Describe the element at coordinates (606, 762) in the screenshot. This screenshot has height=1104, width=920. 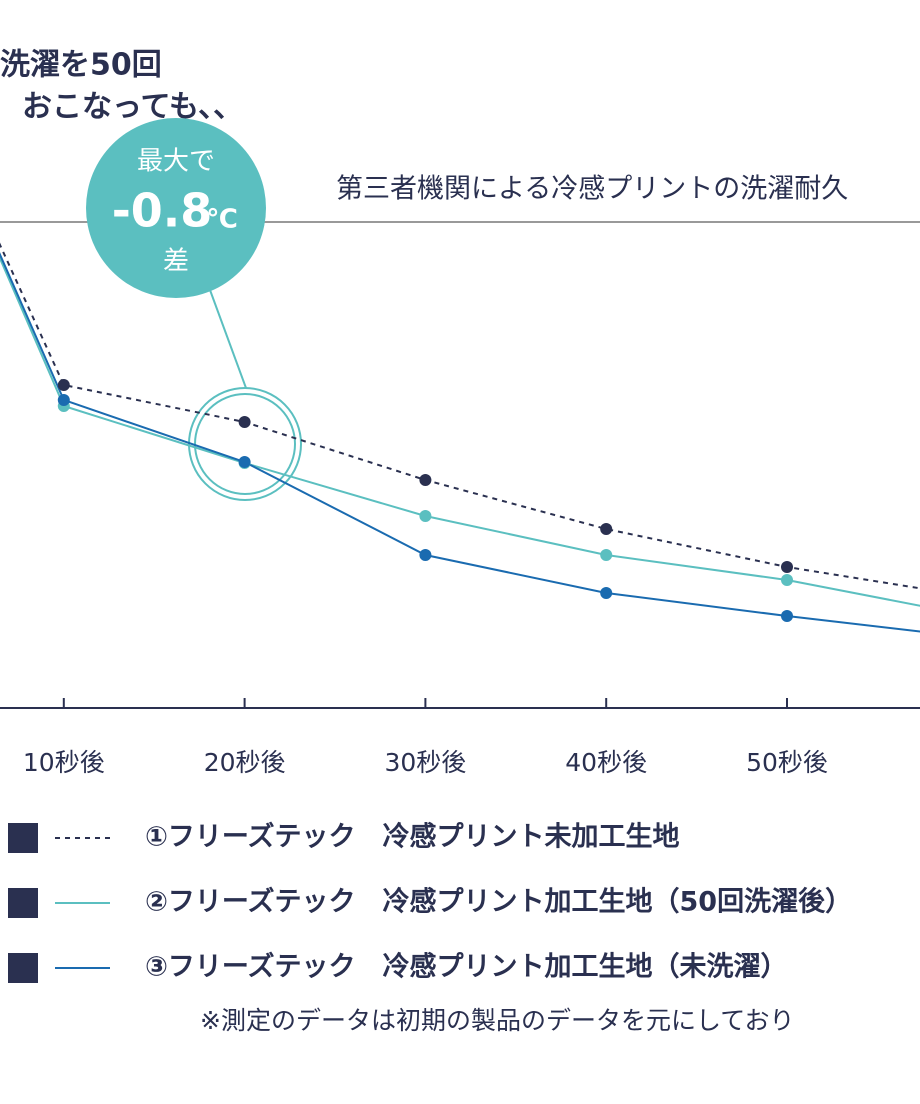
I see `x-tick-label: 40秒後` at that location.